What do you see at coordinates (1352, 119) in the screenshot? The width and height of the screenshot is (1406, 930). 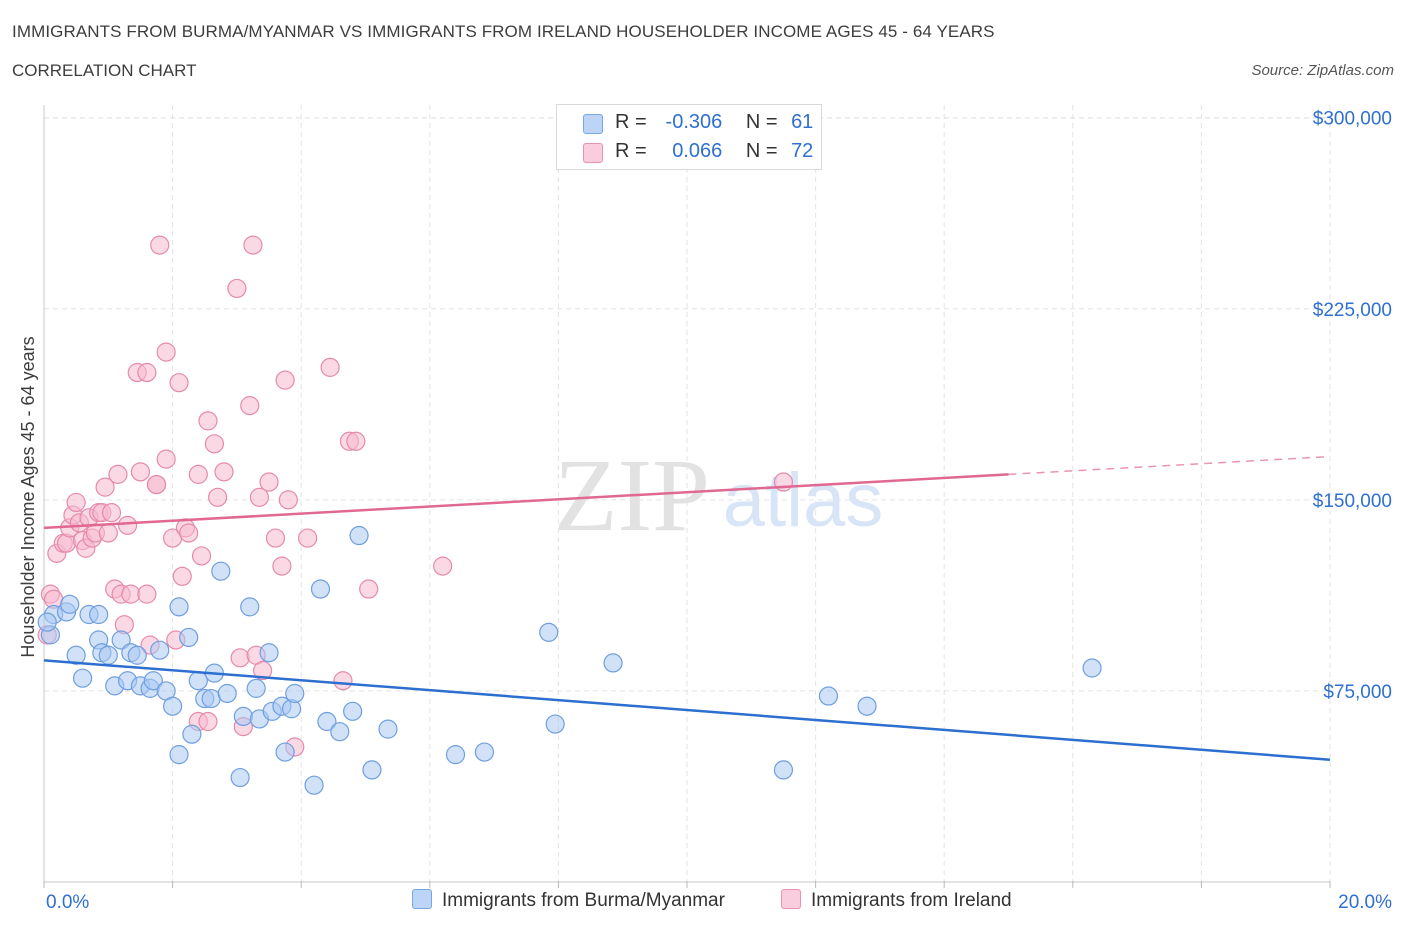 I see `y-tick-label: $300,000` at bounding box center [1352, 119].